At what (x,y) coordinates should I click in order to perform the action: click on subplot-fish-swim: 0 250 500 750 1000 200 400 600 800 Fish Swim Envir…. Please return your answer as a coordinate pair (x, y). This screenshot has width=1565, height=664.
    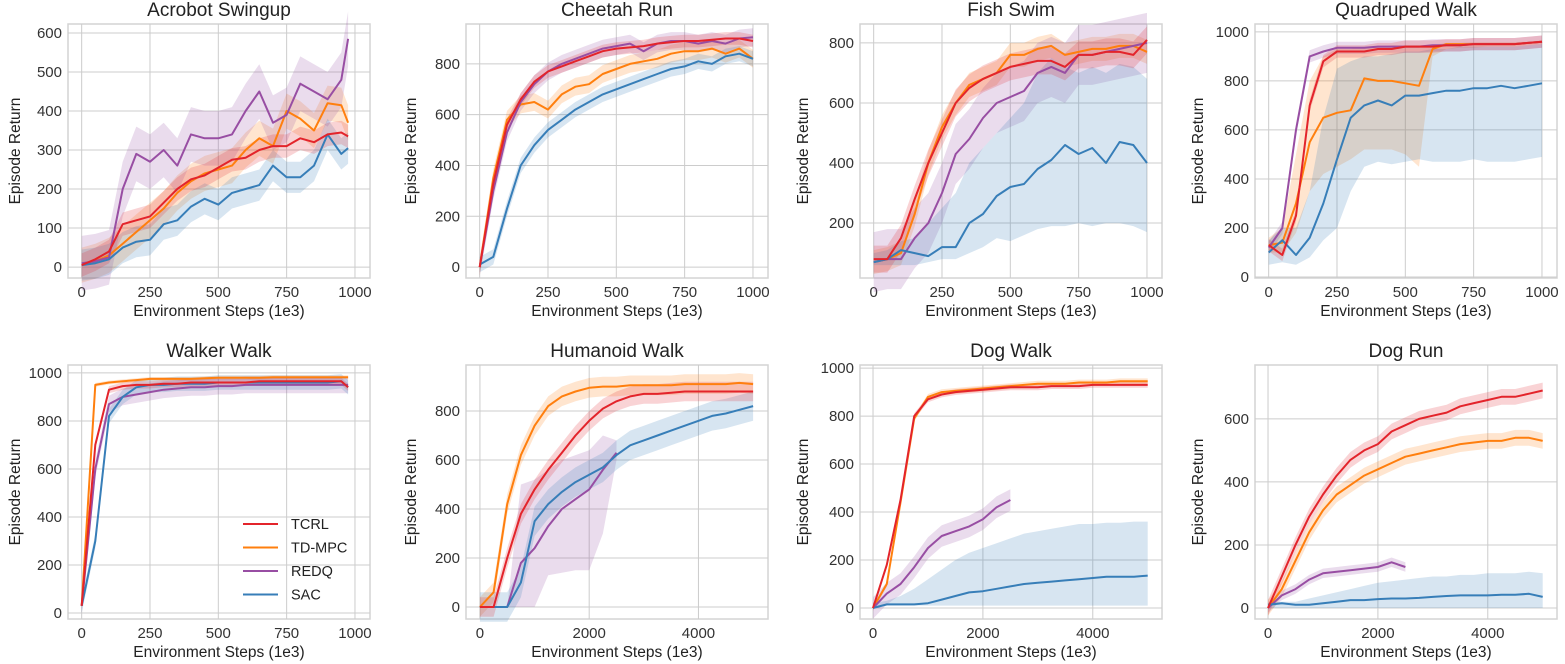
    Looking at the image, I should click on (979, 160).